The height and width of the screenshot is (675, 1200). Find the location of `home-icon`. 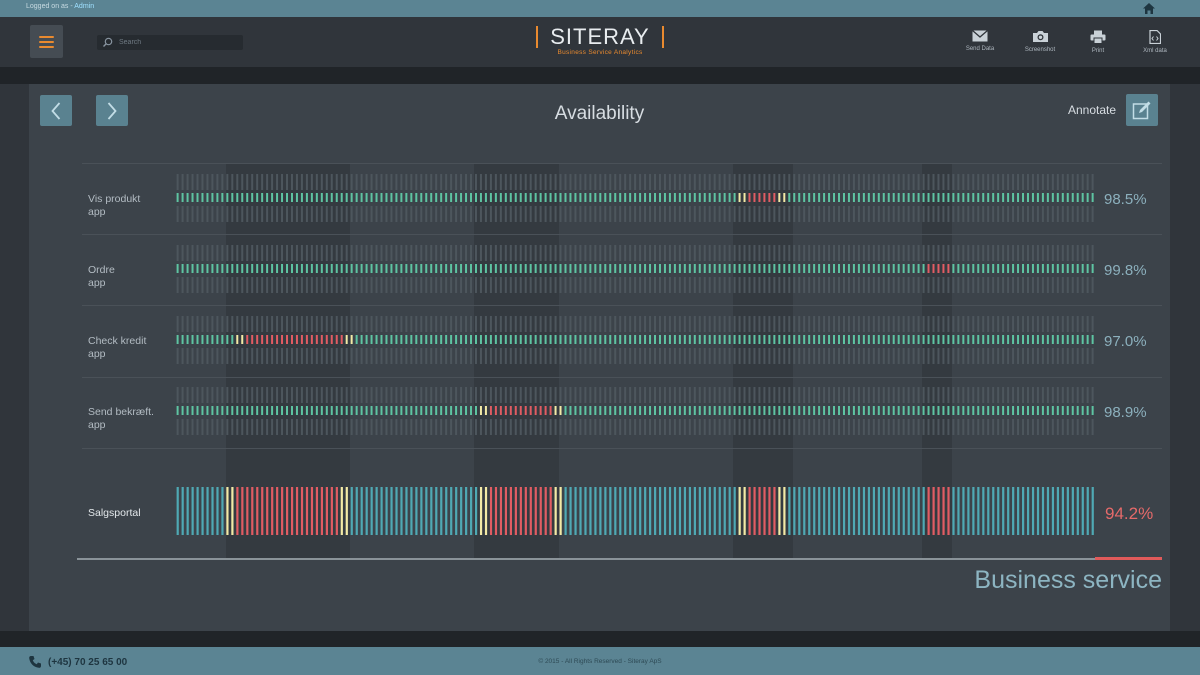

home-icon is located at coordinates (1149, 8).